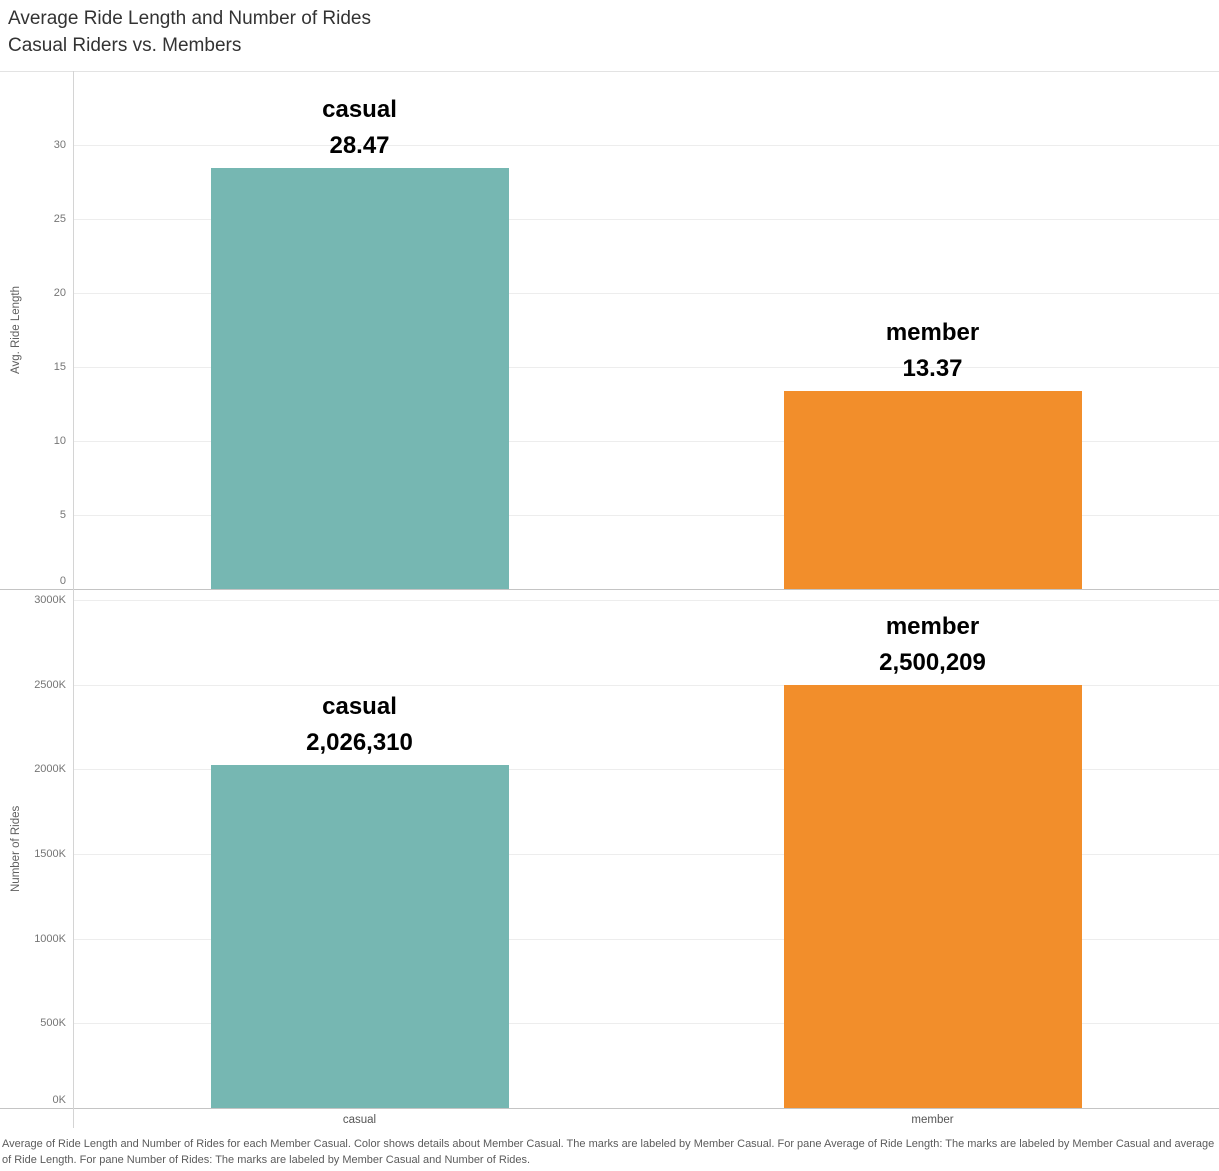 The height and width of the screenshot is (1171, 1219). I want to click on y-tick-label-avg-ride-length: 5, so click(62, 515).